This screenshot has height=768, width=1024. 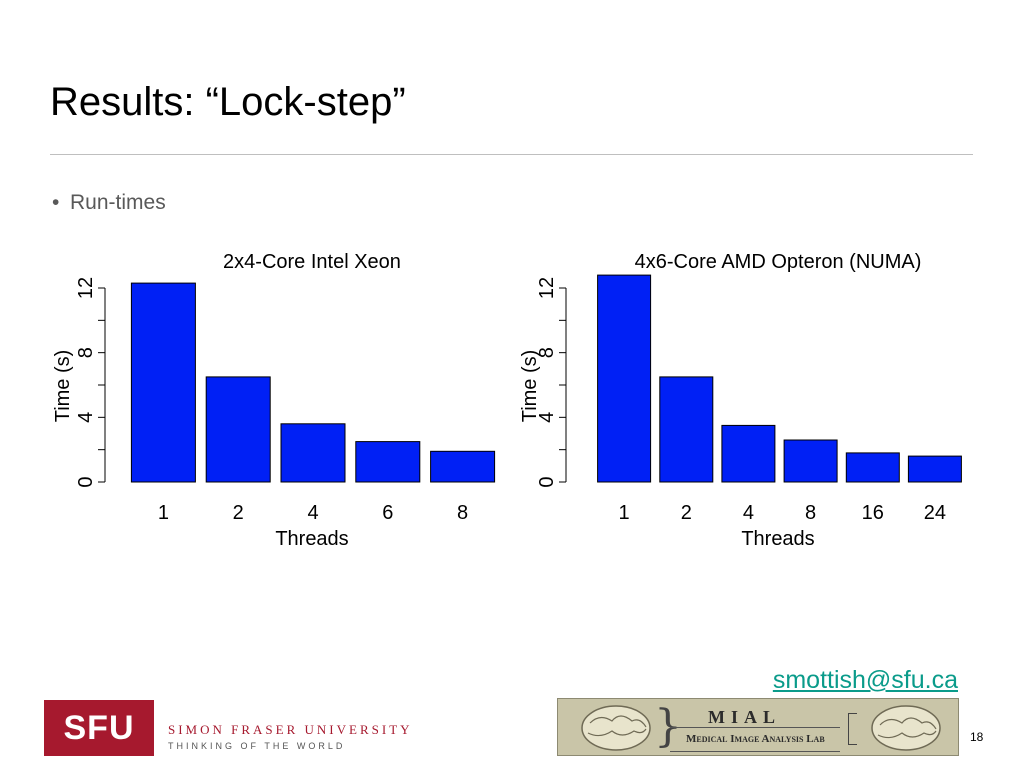 What do you see at coordinates (977, 737) in the screenshot?
I see `page-number: 18` at bounding box center [977, 737].